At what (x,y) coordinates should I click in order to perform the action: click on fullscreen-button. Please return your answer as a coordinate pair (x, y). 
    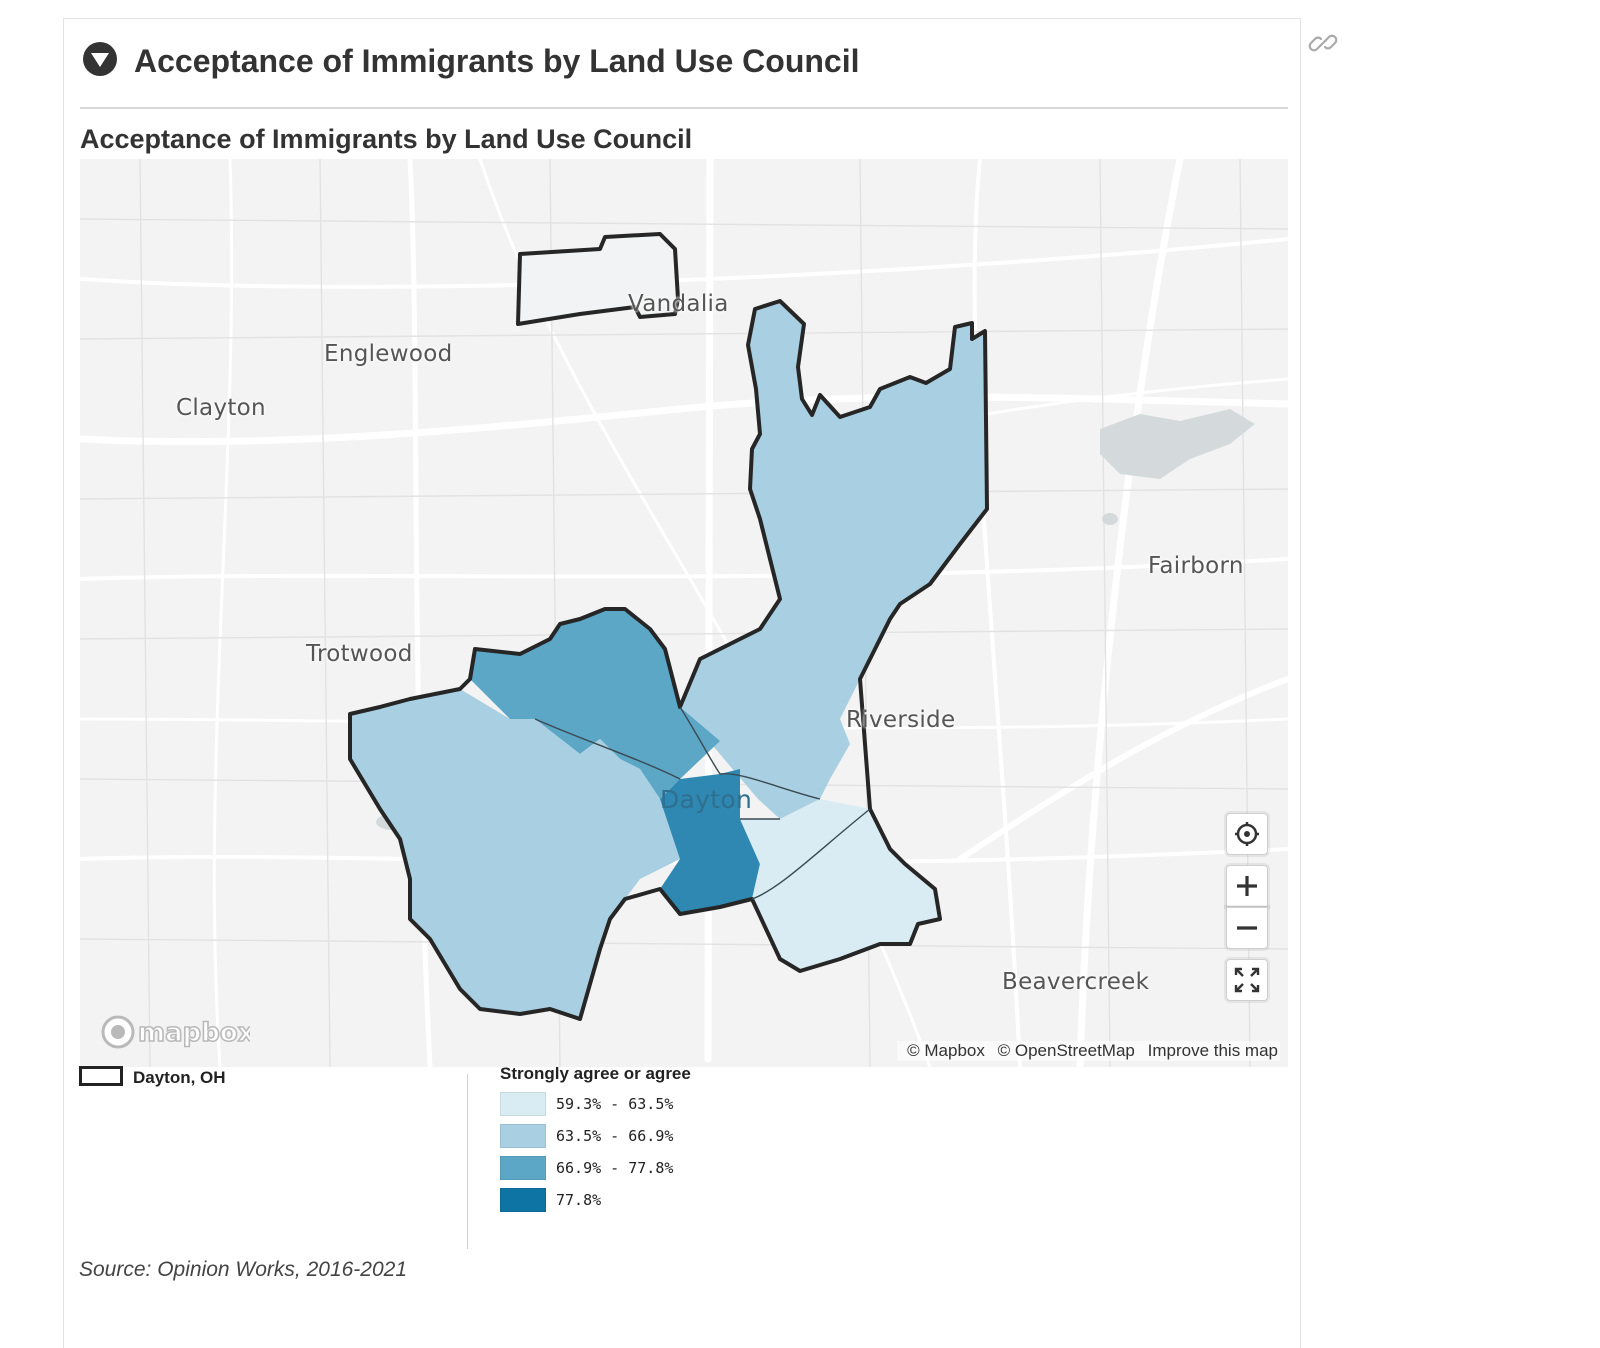
    Looking at the image, I should click on (1247, 980).